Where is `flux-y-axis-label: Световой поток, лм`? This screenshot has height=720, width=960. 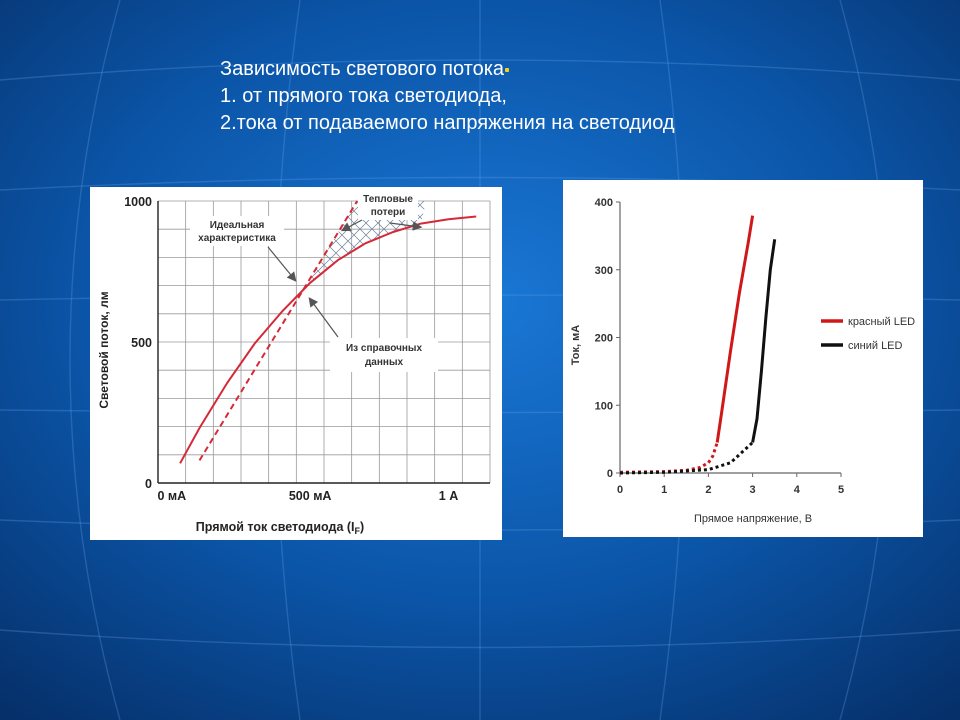 flux-y-axis-label: Световой поток, лм is located at coordinates (104, 349).